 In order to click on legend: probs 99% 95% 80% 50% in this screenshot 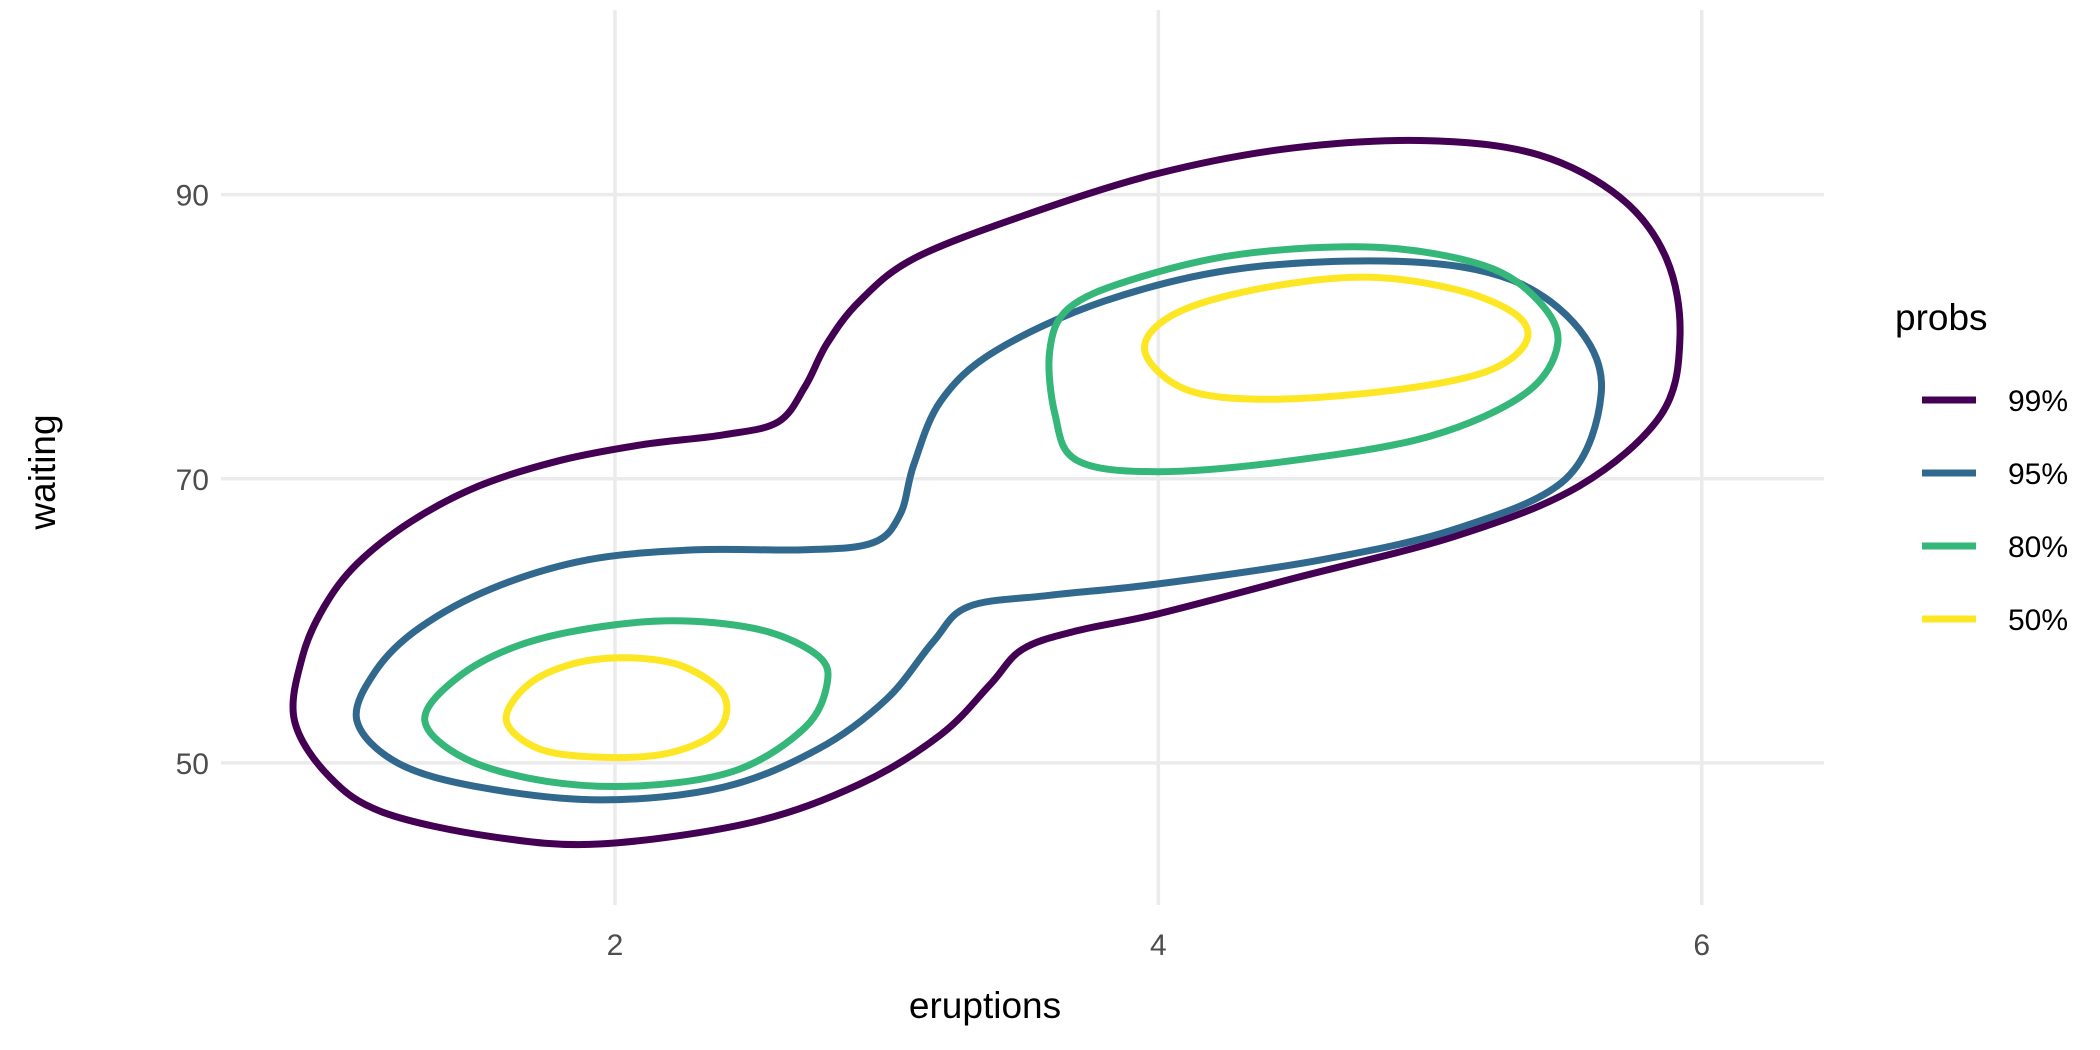, I will do `click(1981, 467)`.